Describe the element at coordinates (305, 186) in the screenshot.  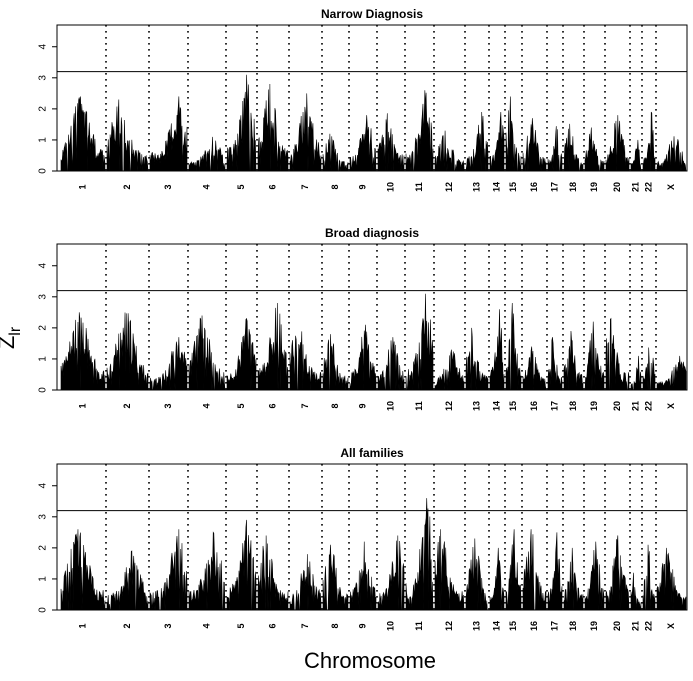
I see `chromosome-label: 7` at that location.